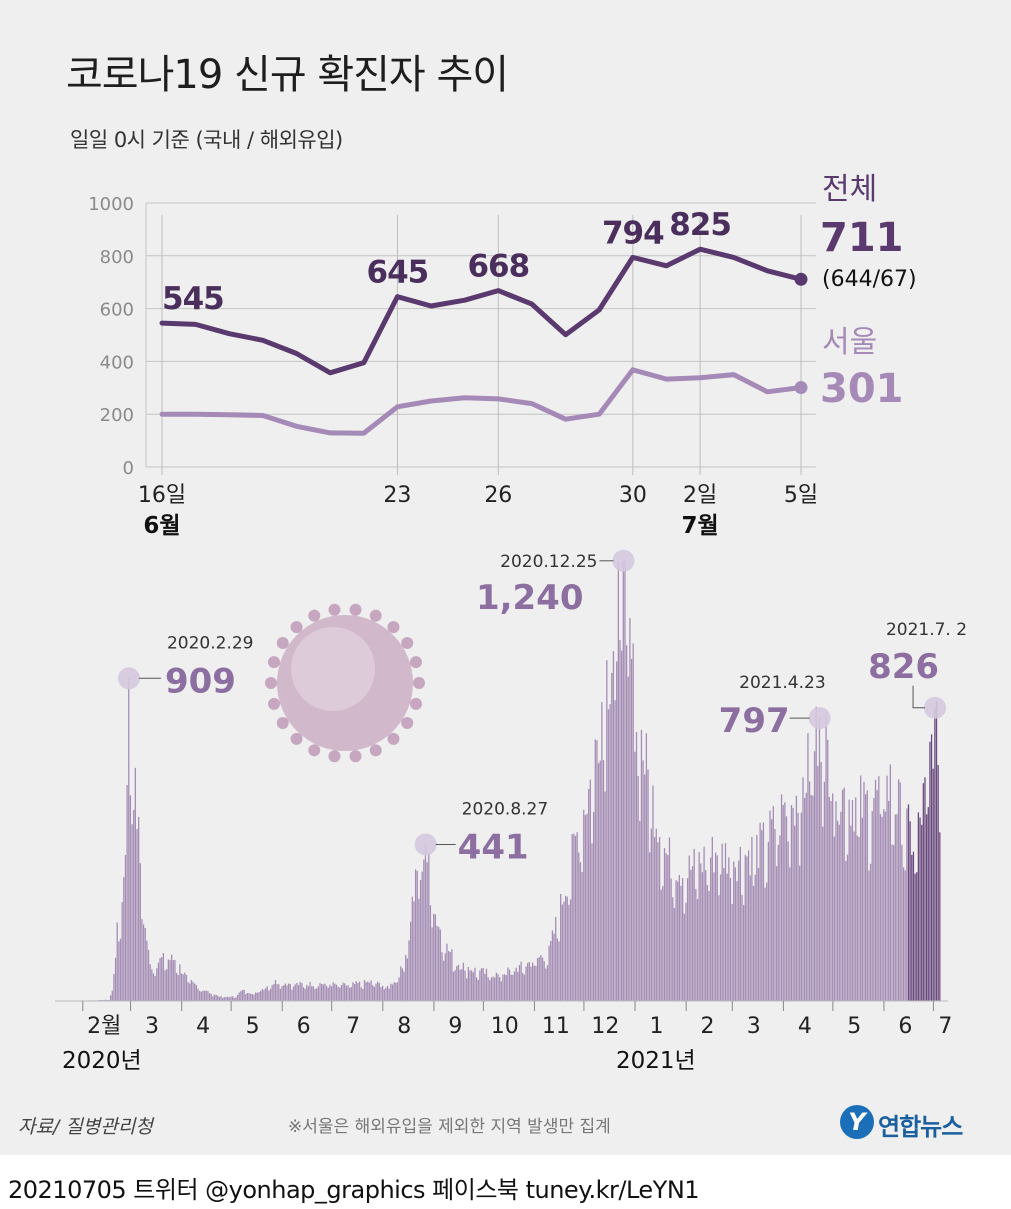 The height and width of the screenshot is (1209, 1011). Describe the element at coordinates (193, 299) in the screenshot. I see `data-label: 545` at that location.